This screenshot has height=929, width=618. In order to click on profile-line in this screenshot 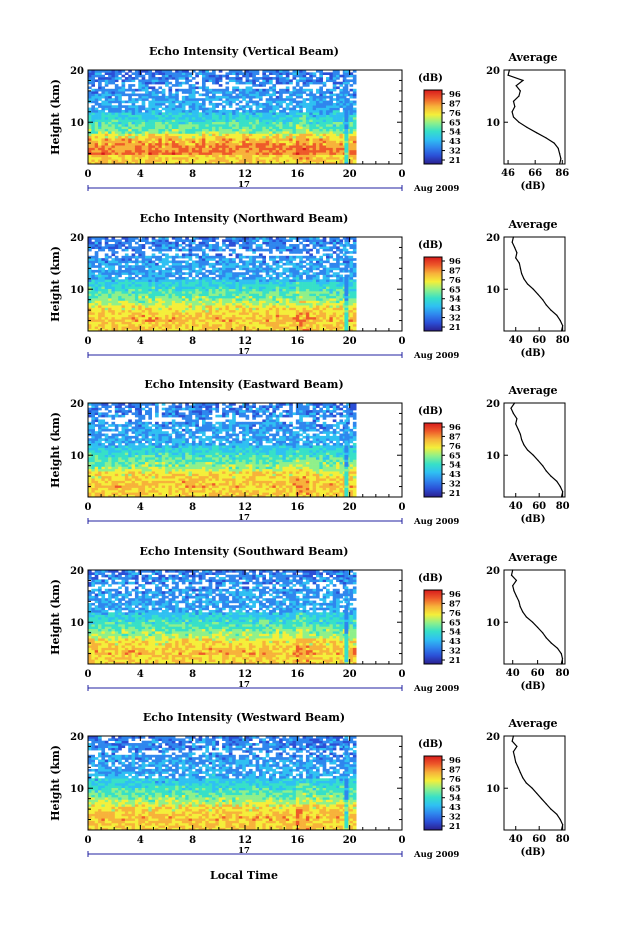, I will do `click(534, 117)`.